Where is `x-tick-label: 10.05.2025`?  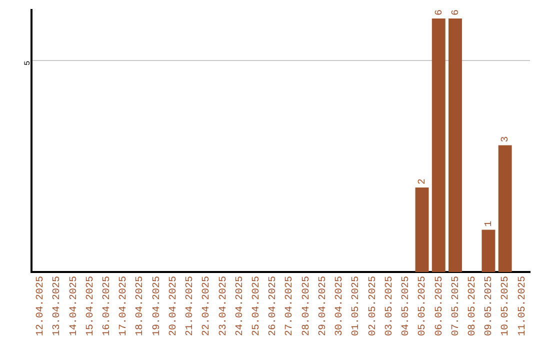
x-tick-label: 10.05.2025 is located at coordinates (506, 306).